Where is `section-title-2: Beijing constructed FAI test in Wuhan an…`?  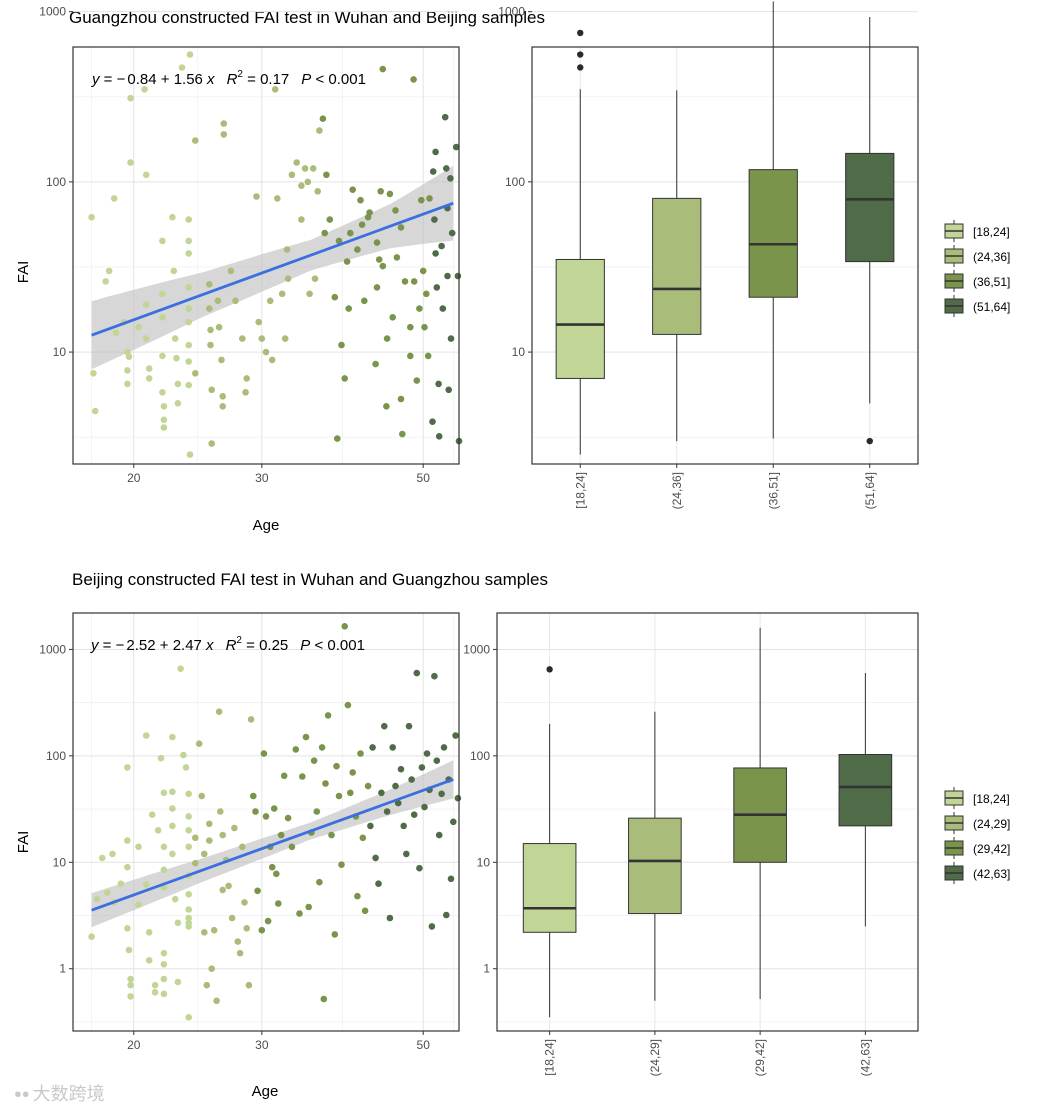
section-title-2: Beijing constructed FAI test in Wuhan an… is located at coordinates (310, 579).